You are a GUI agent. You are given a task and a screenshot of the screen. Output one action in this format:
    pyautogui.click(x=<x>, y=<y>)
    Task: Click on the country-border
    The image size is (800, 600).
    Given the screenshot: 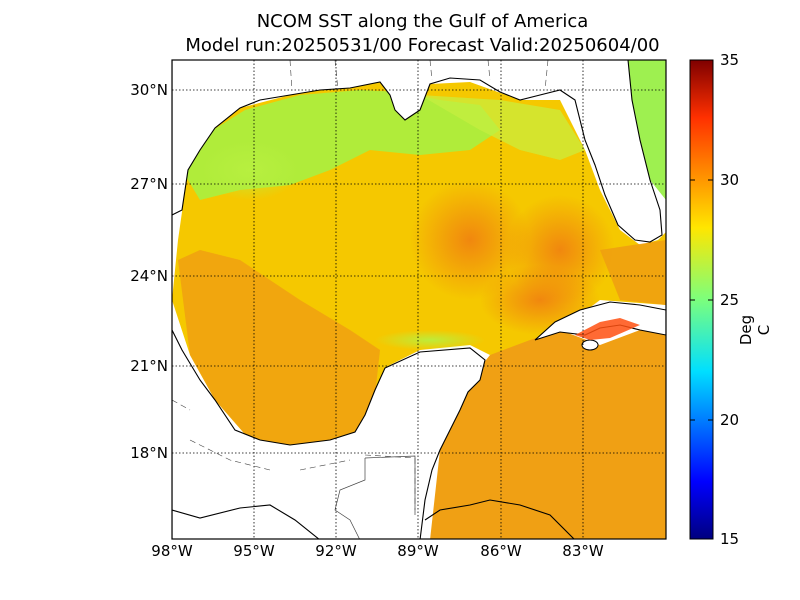 What is the action you would take?
    pyautogui.click(x=375, y=497)
    